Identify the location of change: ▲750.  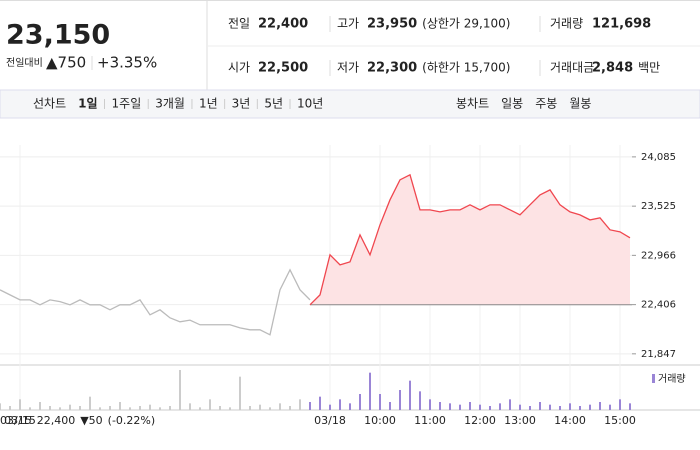
(66, 63).